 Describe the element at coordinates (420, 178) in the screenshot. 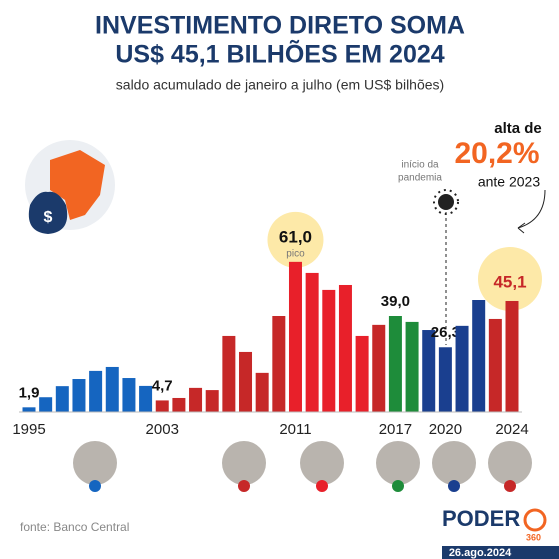

I see `pandemic-note: pandemia` at that location.